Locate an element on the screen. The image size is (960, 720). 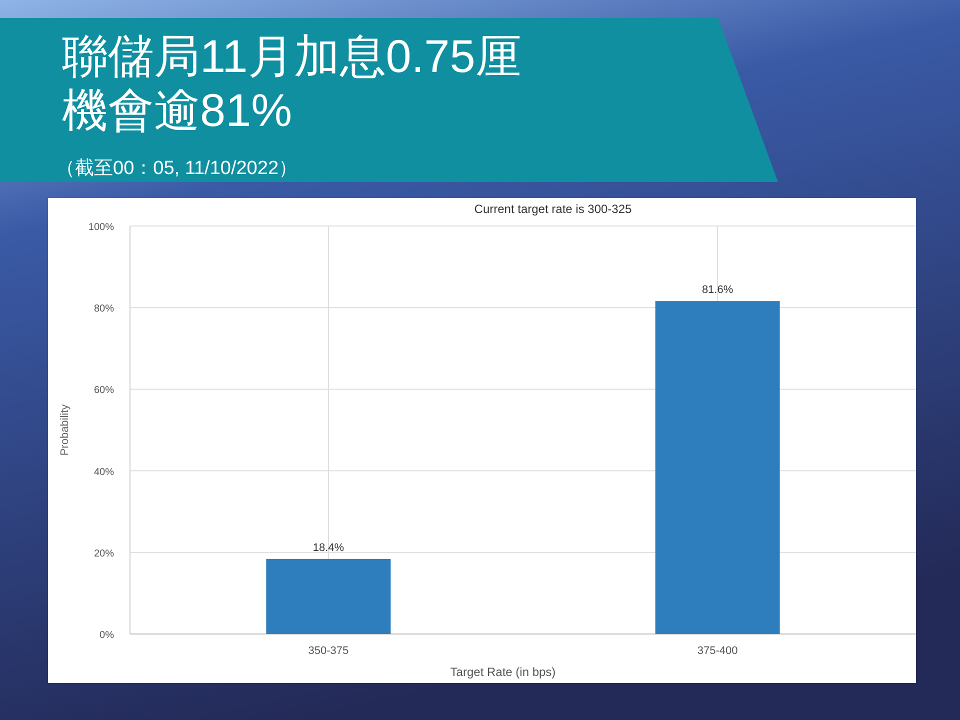
data-label: 18.4% is located at coordinates (328, 548).